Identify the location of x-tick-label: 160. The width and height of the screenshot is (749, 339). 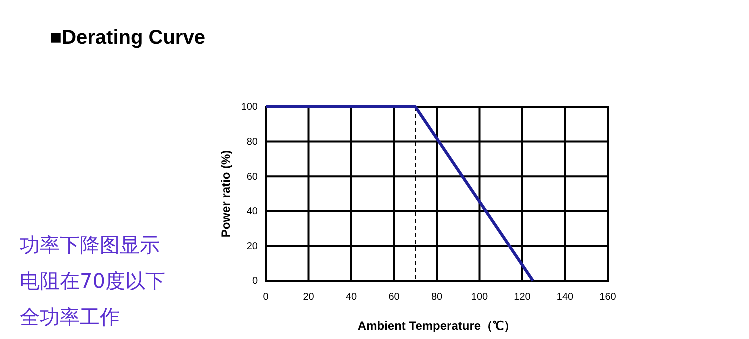
(608, 298).